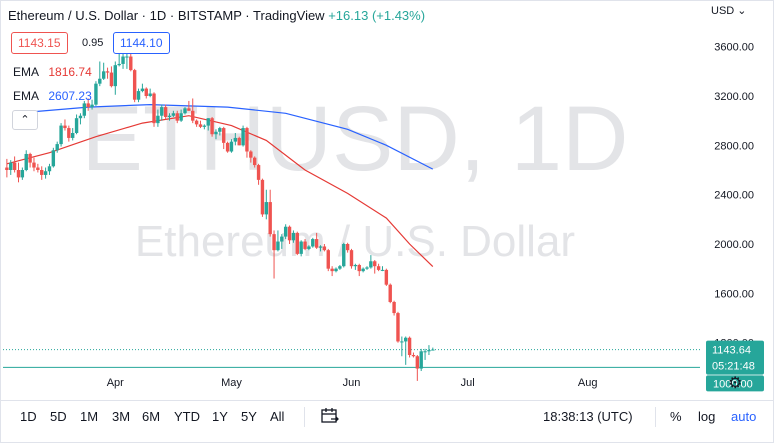  What do you see at coordinates (121, 416) in the screenshot?
I see `timeframe-3m: 3M` at bounding box center [121, 416].